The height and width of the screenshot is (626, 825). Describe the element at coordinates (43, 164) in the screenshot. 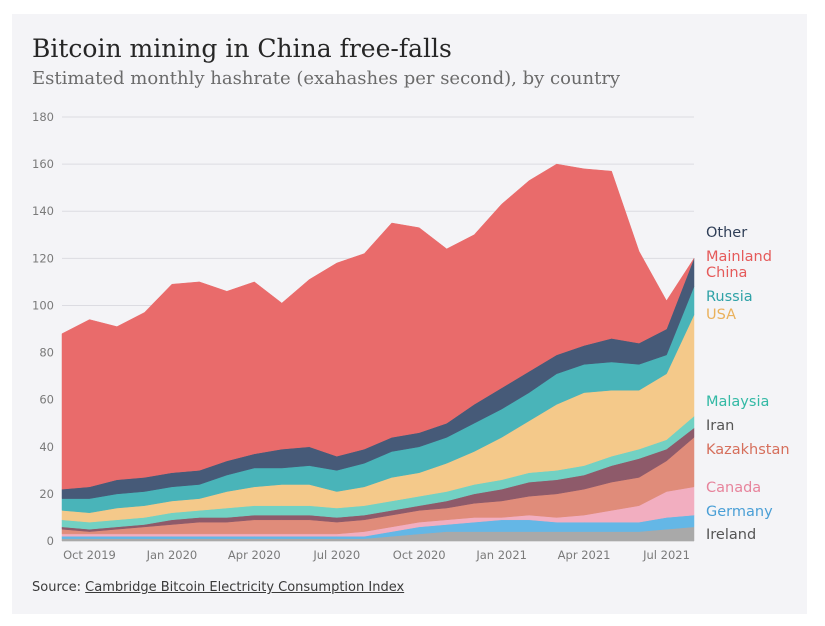

I see `y-tick-label: 160` at that location.